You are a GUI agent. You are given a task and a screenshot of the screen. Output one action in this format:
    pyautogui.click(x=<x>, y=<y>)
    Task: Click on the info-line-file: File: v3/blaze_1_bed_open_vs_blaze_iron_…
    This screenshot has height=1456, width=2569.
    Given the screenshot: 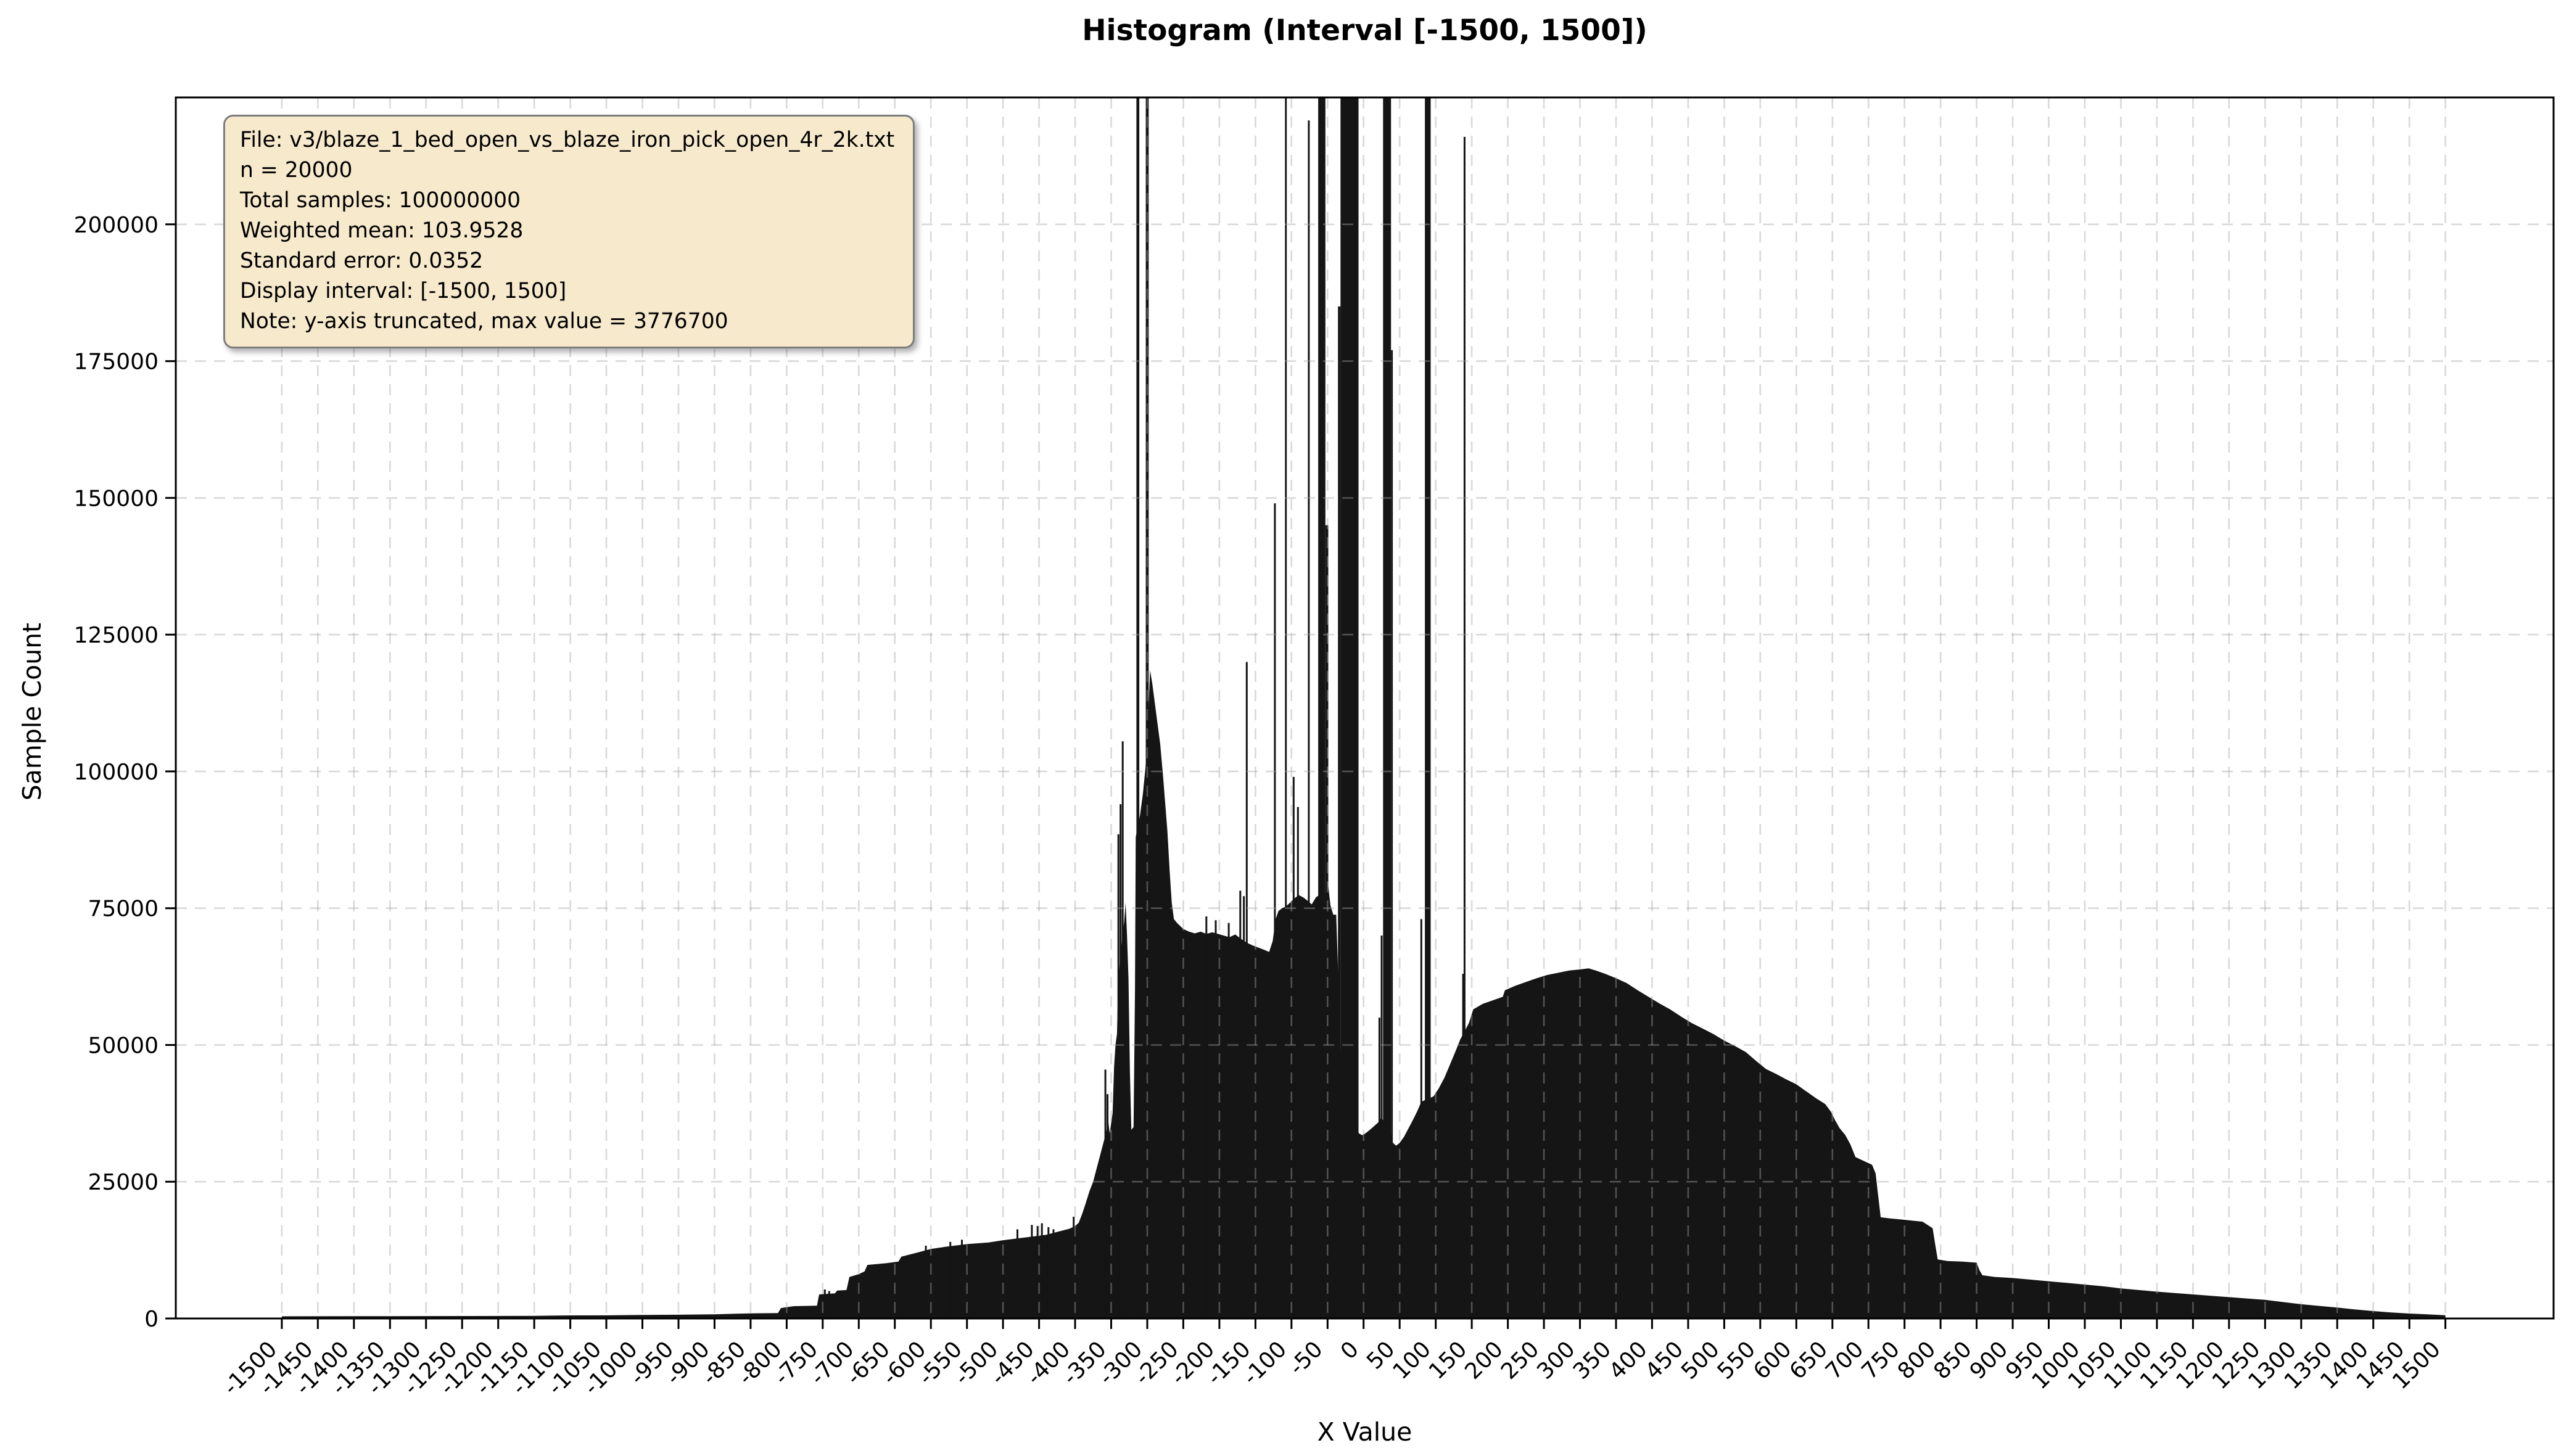 What is the action you would take?
    pyautogui.click(x=568, y=140)
    